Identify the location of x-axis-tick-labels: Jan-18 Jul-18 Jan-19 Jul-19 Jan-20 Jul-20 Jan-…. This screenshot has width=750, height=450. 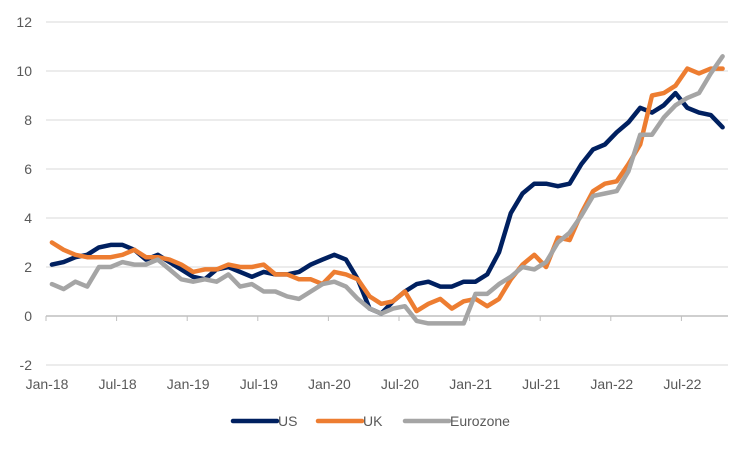
(364, 384).